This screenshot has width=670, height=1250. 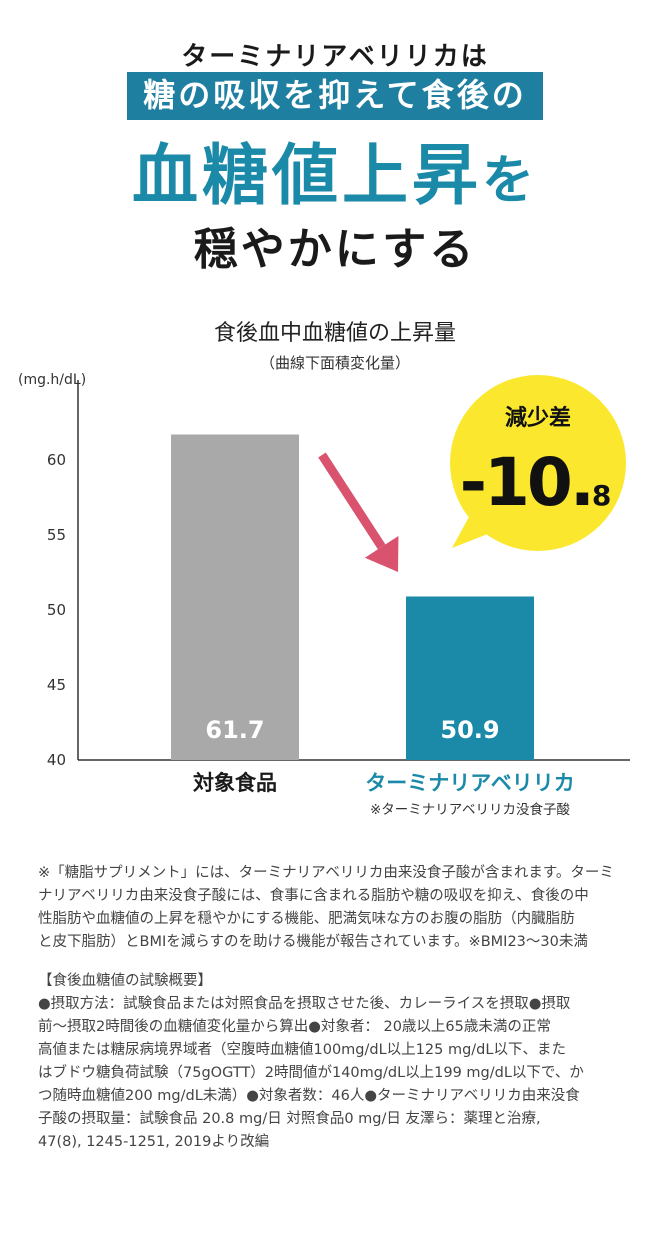 What do you see at coordinates (526, 482) in the screenshot?
I see `callout-value-main: -10.` at bounding box center [526, 482].